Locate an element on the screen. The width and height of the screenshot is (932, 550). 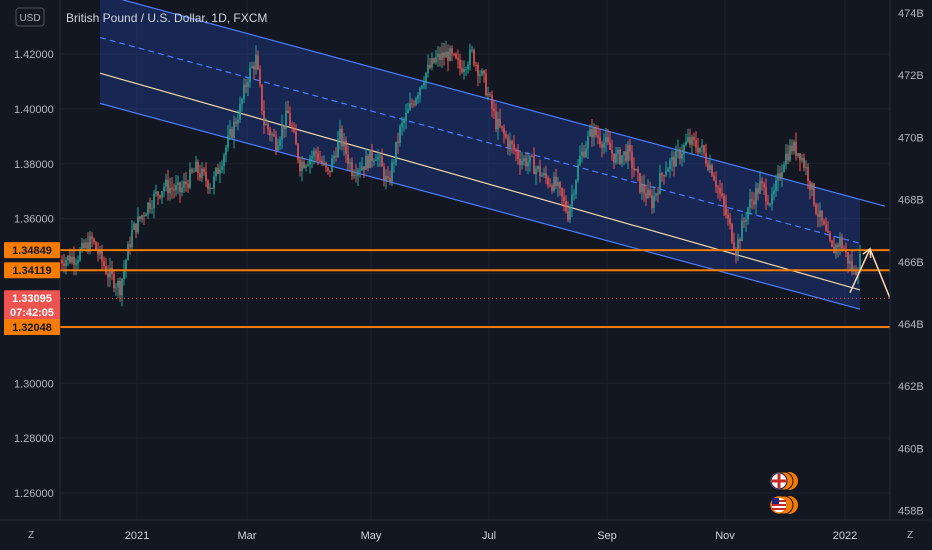
right-axis-tick-label: 466B is located at coordinates (911, 263).